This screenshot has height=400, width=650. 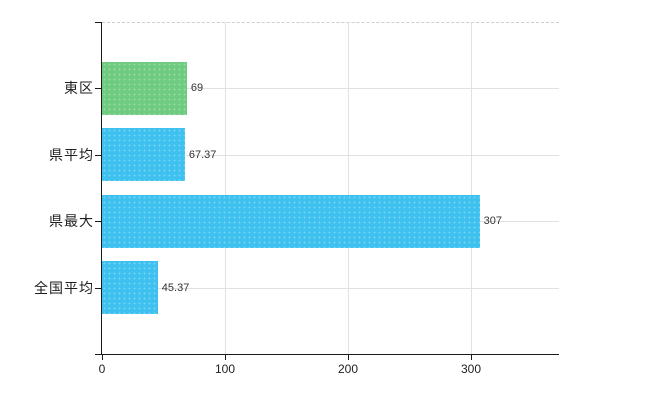 I want to click on bar-ken-saidai, so click(x=291, y=221).